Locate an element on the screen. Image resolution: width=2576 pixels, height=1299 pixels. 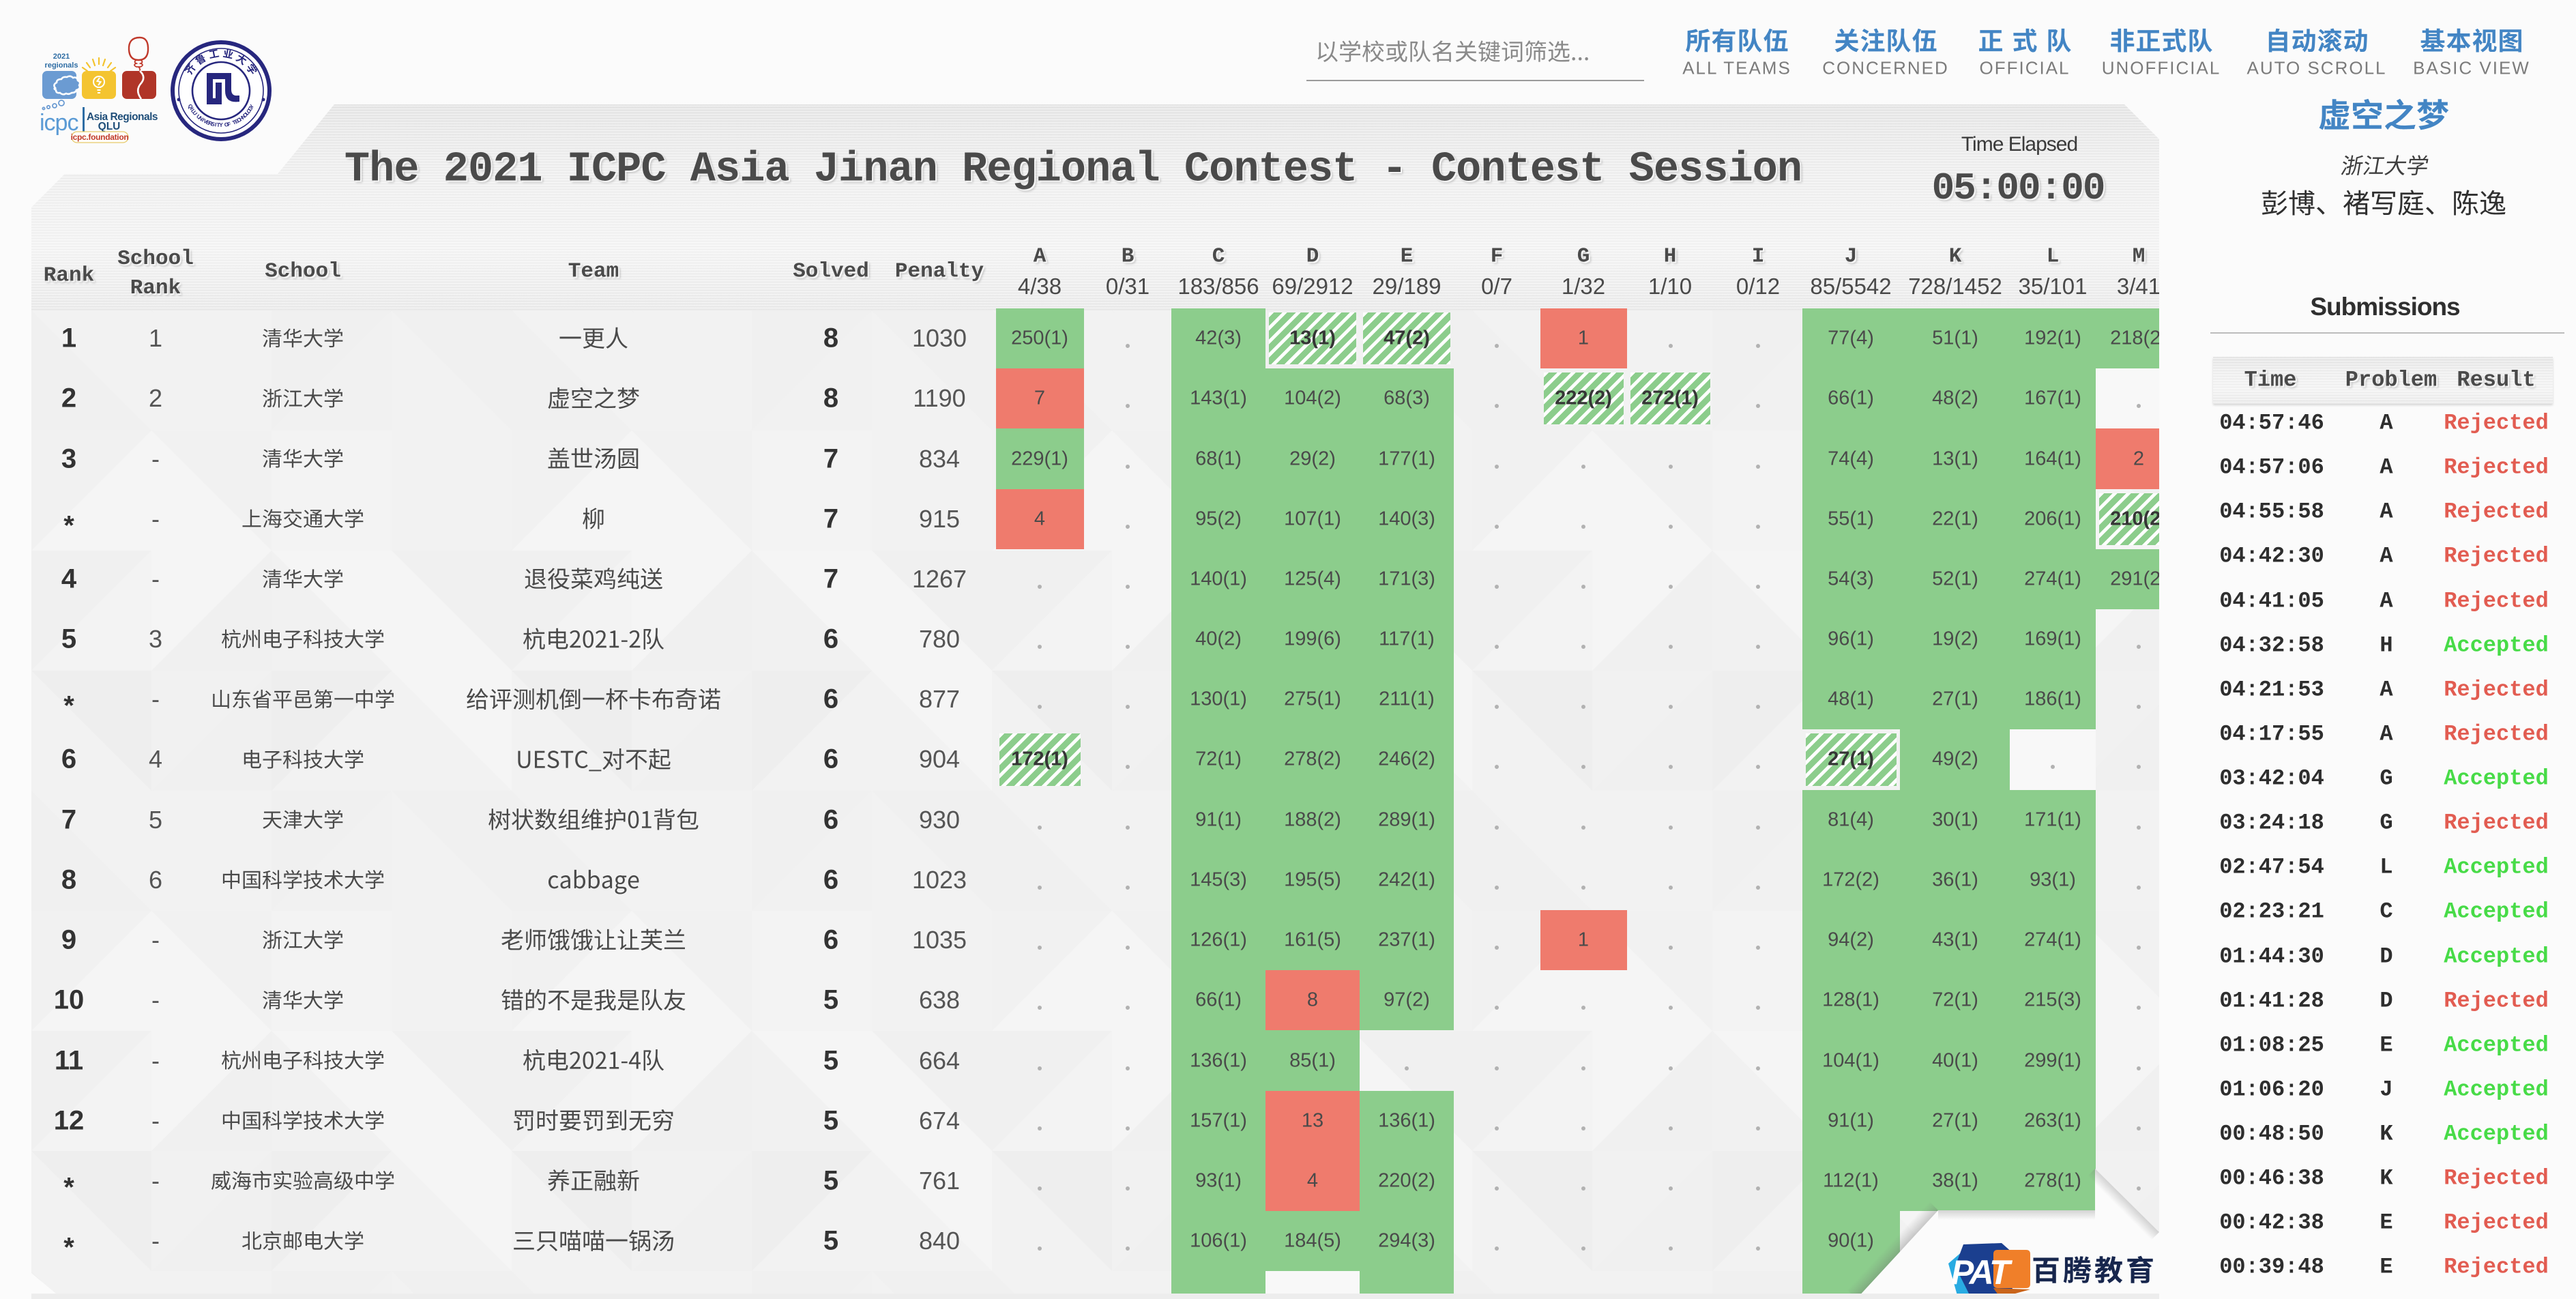
svg-text: 2021 is located at coordinates (62, 57).